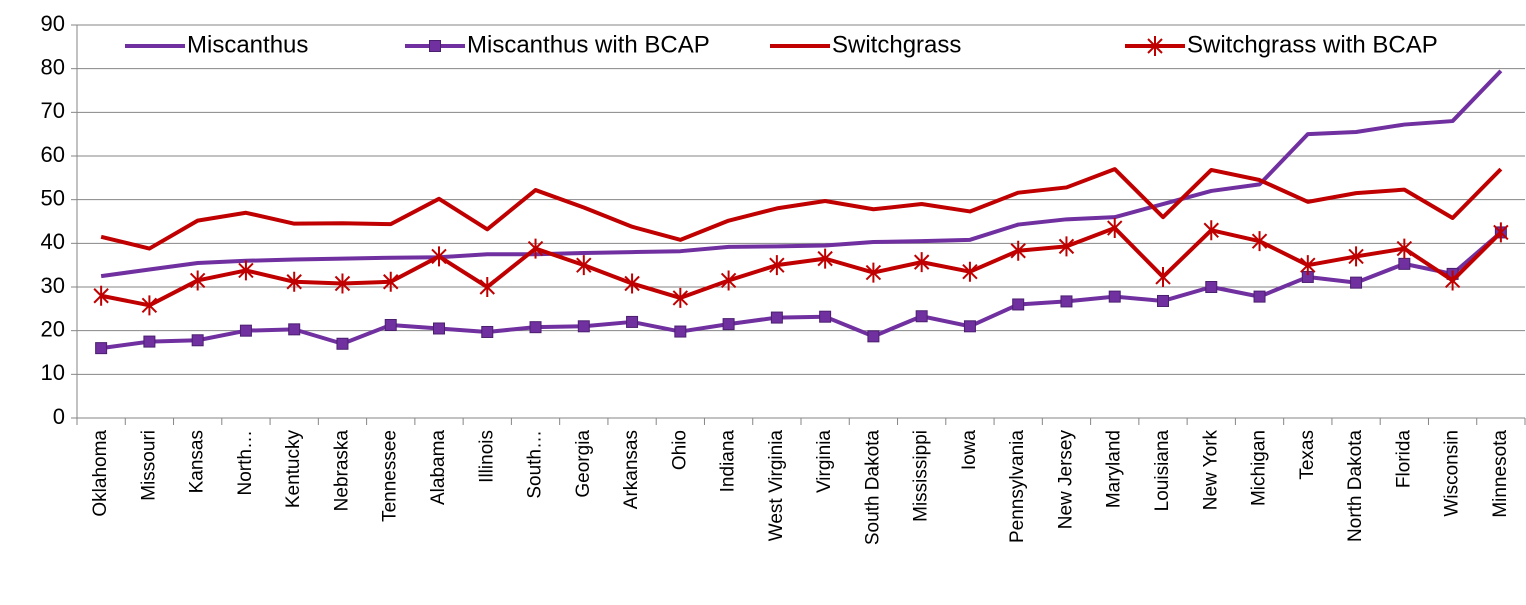  Describe the element at coordinates (341, 471) in the screenshot. I see `x-tick-label: Nebraska` at that location.